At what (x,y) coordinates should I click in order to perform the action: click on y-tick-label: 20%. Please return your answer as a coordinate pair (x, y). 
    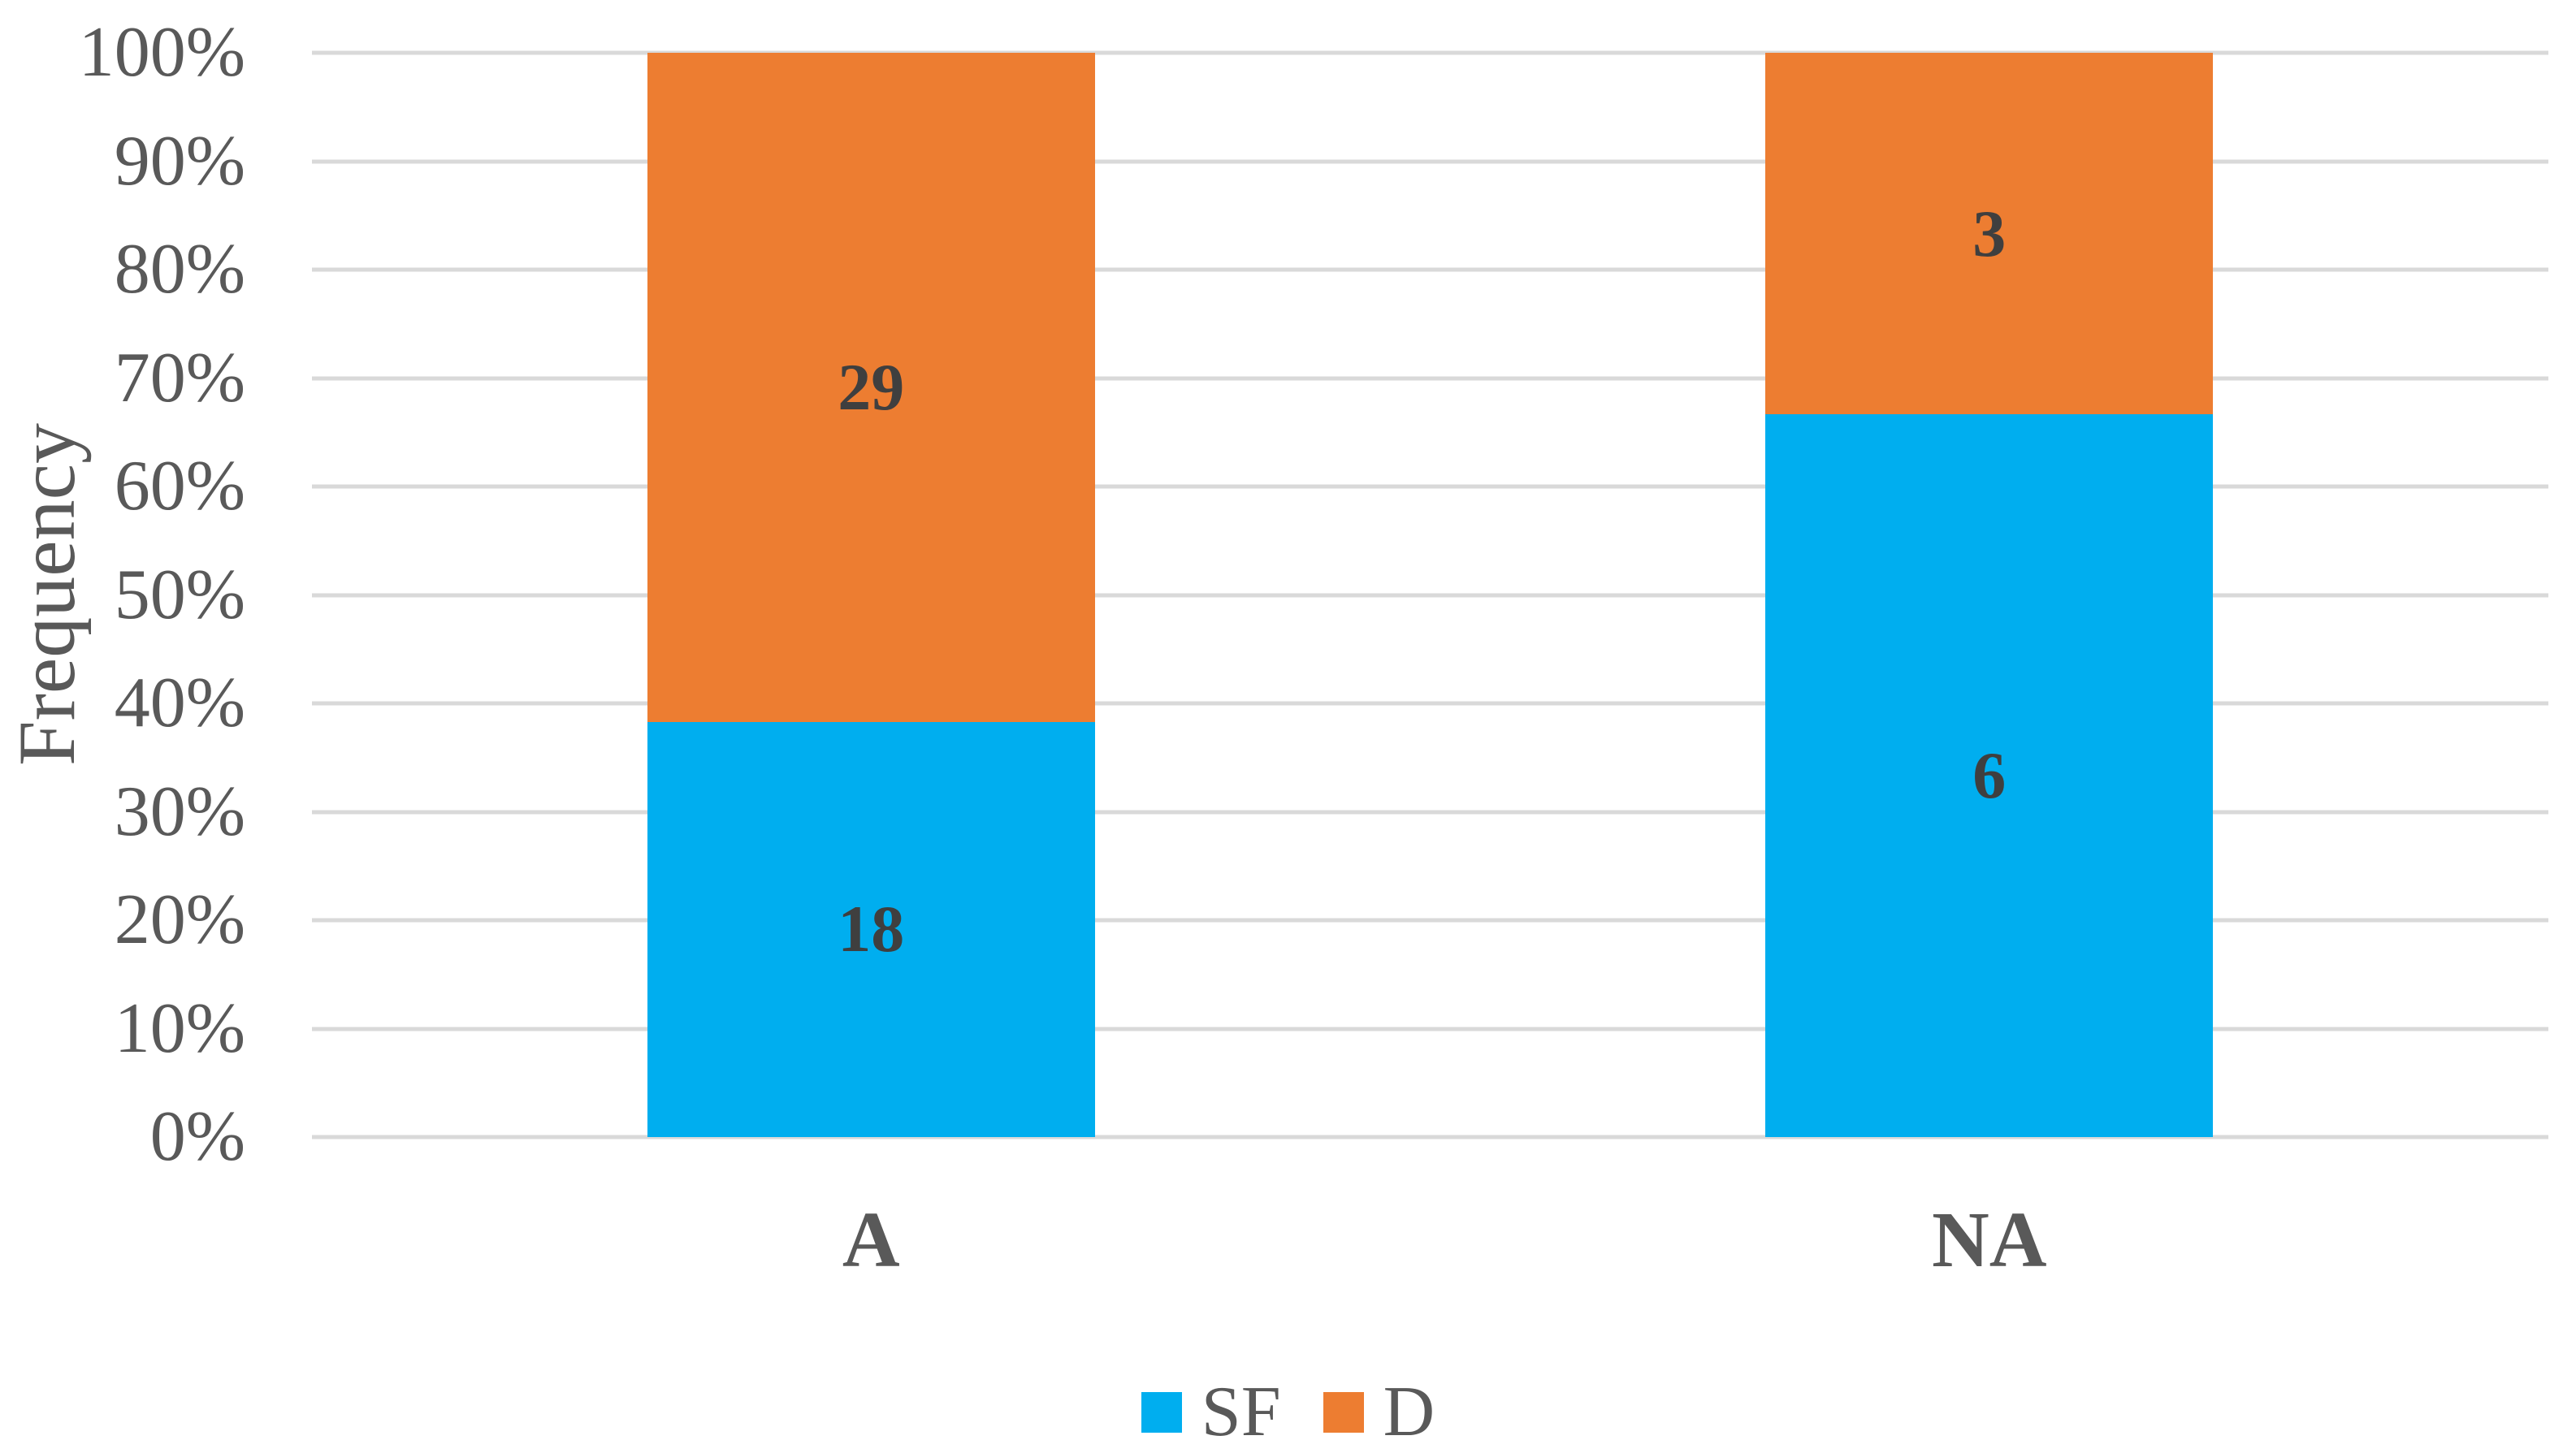
    Looking at the image, I should click on (179, 919).